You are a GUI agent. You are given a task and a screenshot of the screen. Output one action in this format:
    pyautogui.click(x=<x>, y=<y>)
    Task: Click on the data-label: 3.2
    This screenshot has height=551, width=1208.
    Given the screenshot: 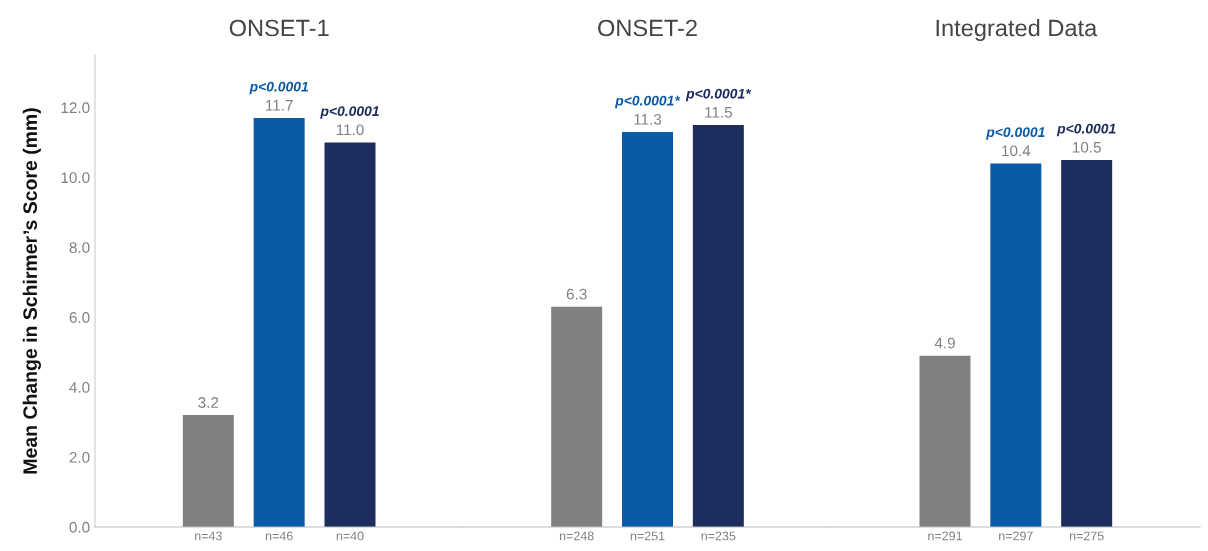 What is the action you would take?
    pyautogui.click(x=208, y=402)
    